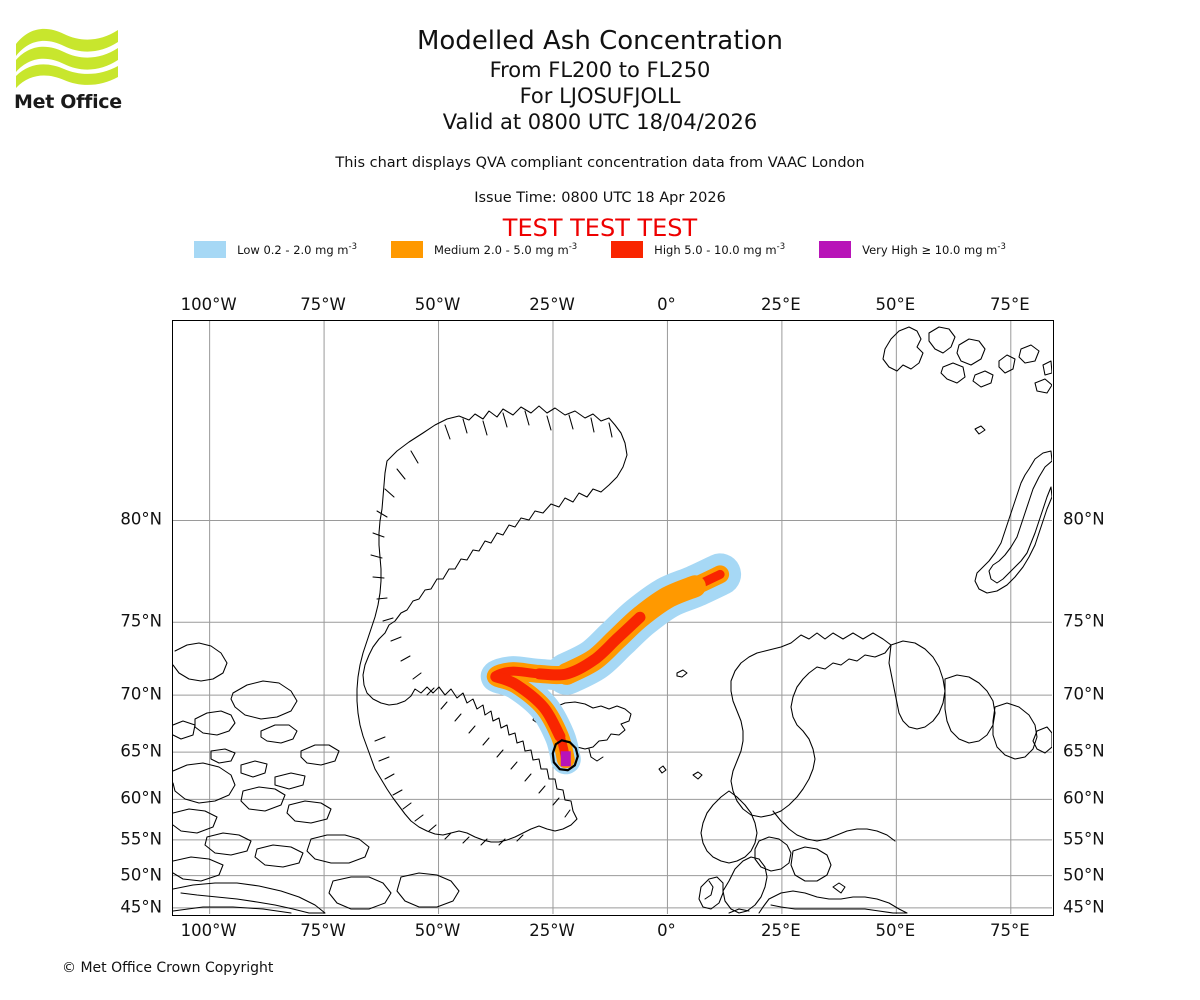  Describe the element at coordinates (141, 839) in the screenshot. I see `lat-tick-left-5: 55°N` at that location.